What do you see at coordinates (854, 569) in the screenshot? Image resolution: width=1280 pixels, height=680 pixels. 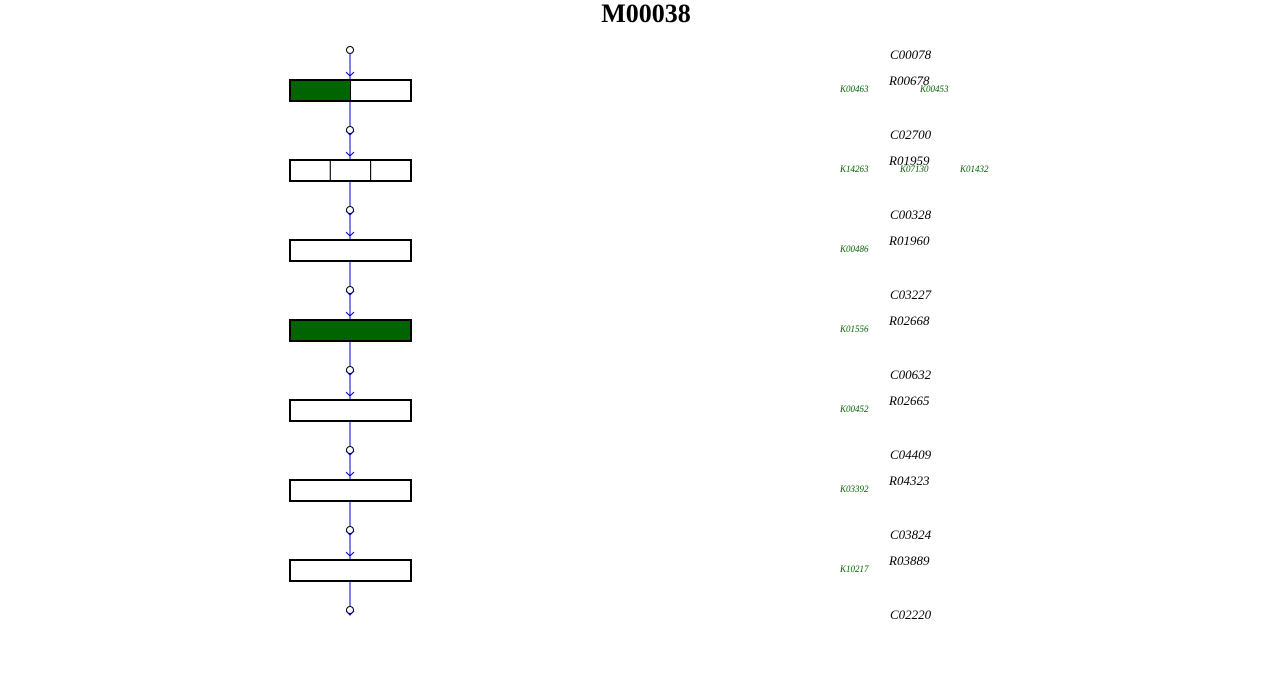 I see `ortholog-label: K10217` at bounding box center [854, 569].